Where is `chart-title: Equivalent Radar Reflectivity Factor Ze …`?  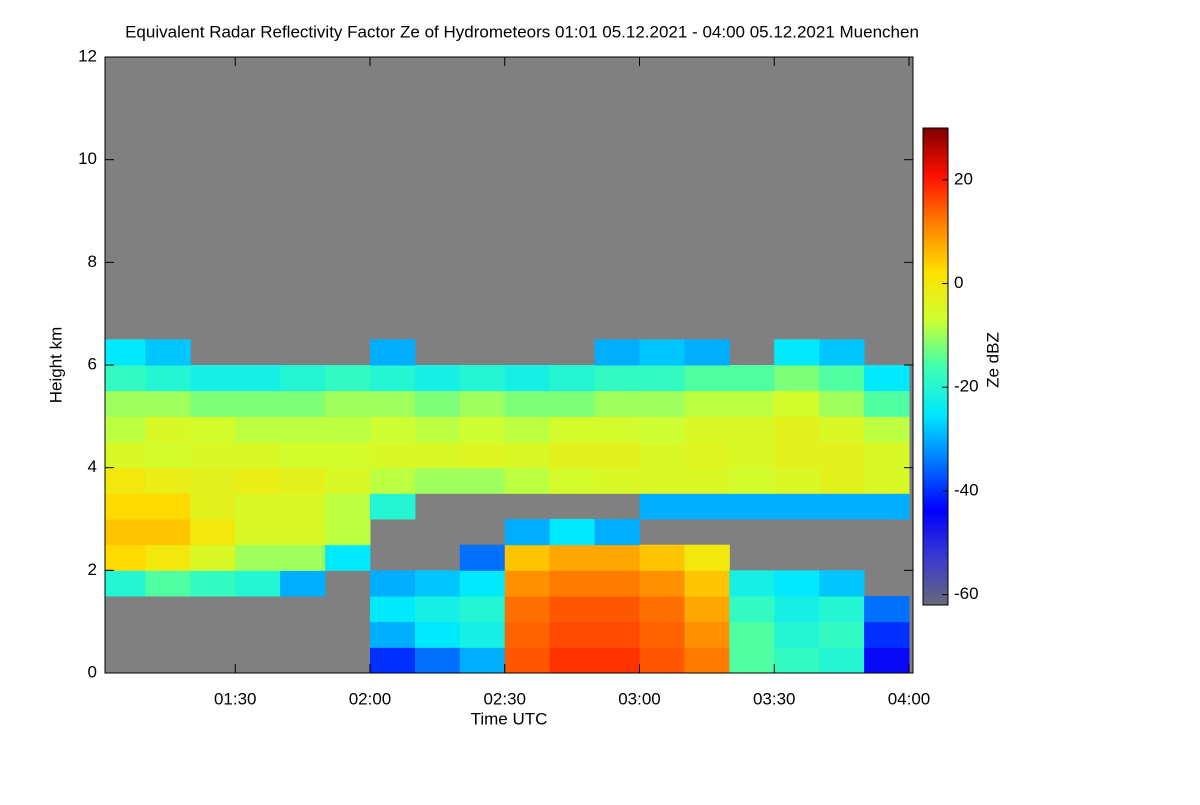 chart-title: Equivalent Radar Reflectivity Factor Ze … is located at coordinates (522, 31).